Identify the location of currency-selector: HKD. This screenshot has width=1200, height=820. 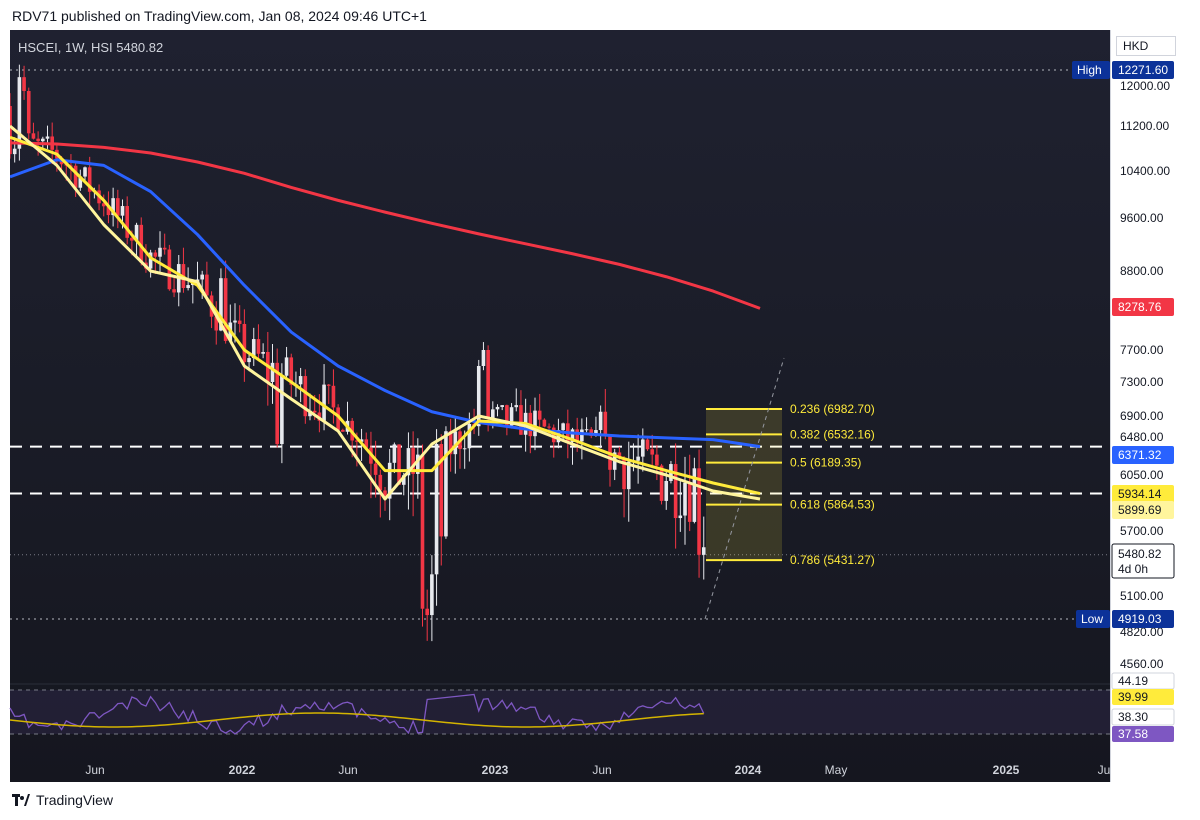
(1146, 46).